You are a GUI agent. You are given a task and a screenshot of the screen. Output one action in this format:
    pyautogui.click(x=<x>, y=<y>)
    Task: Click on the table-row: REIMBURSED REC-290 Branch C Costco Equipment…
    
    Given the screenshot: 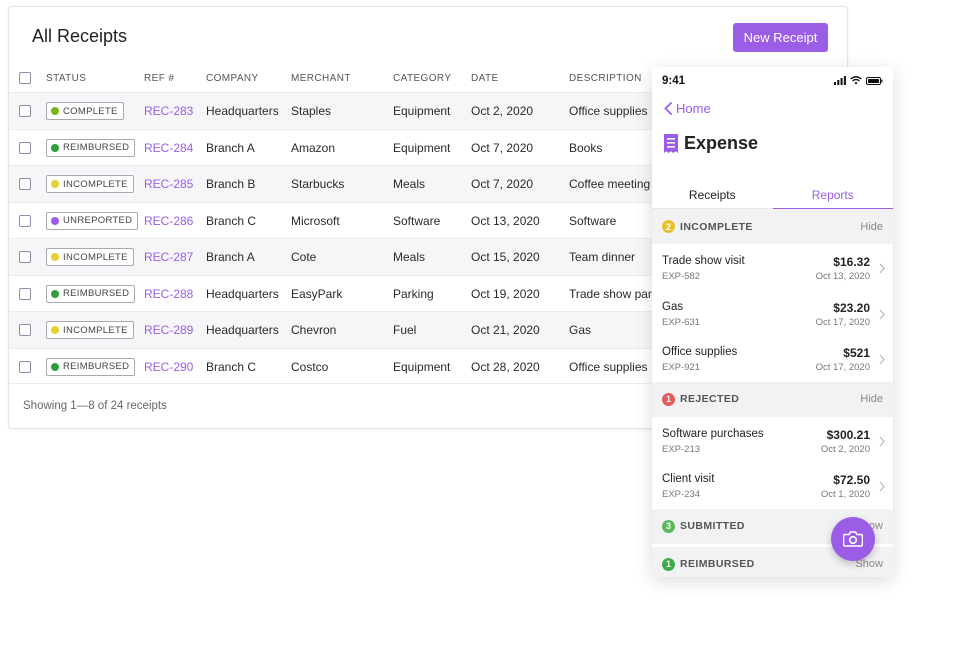 What is the action you would take?
    pyautogui.click(x=428, y=365)
    